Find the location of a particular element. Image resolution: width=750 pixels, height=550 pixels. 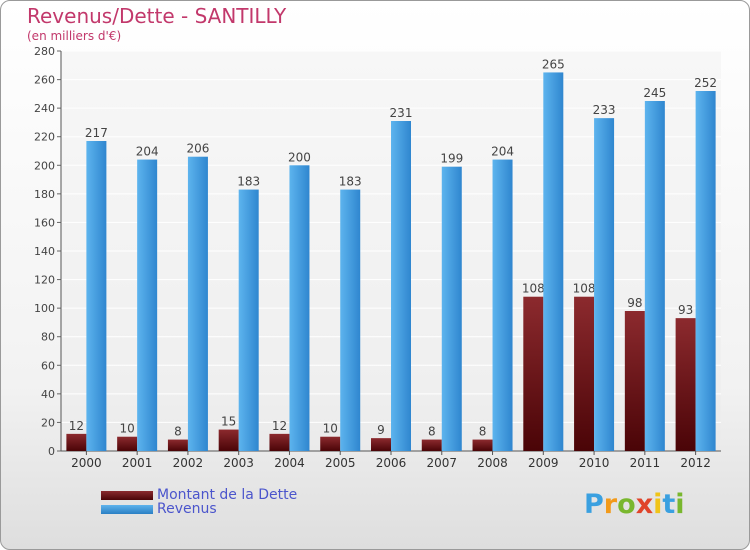

y-tick-label: 220 is located at coordinates (44, 137).